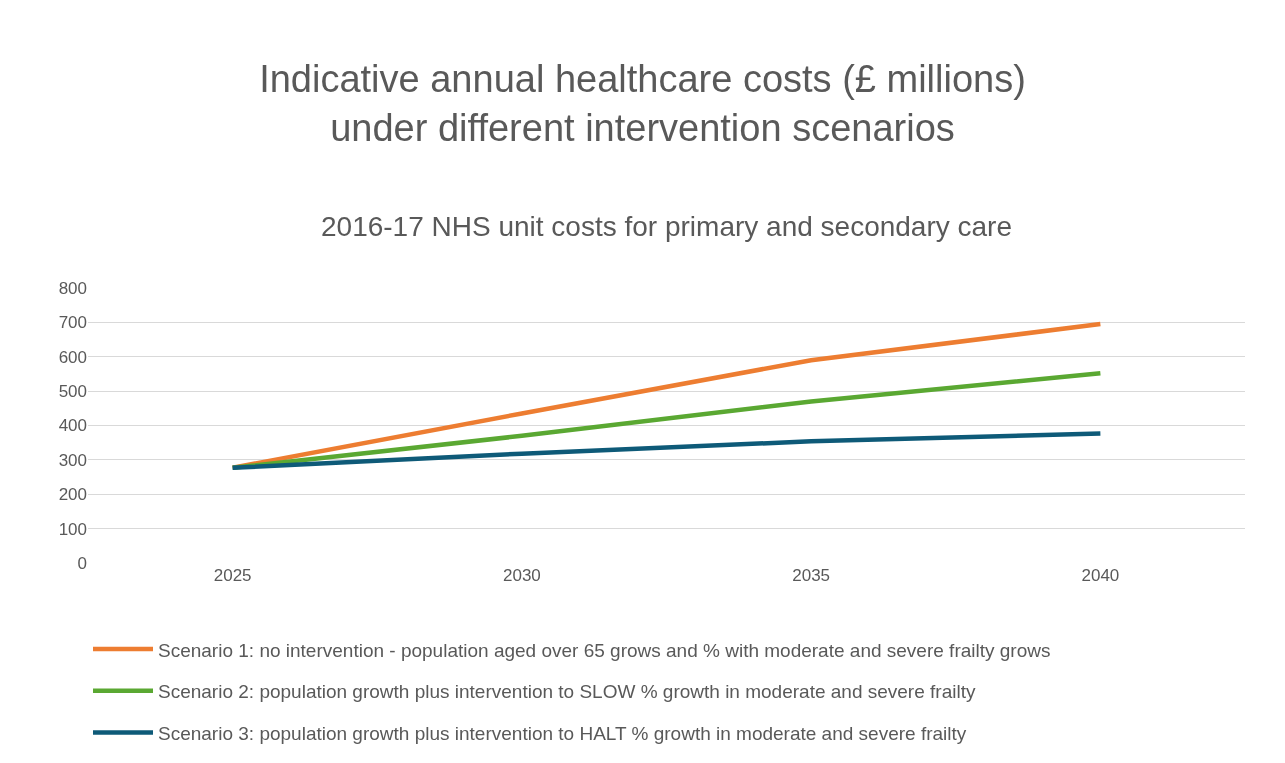  What do you see at coordinates (604, 650) in the screenshot?
I see `legend-label: Scenario 1: no intervention - population aged over 65 grows and % with moderate and severe frailty grows` at bounding box center [604, 650].